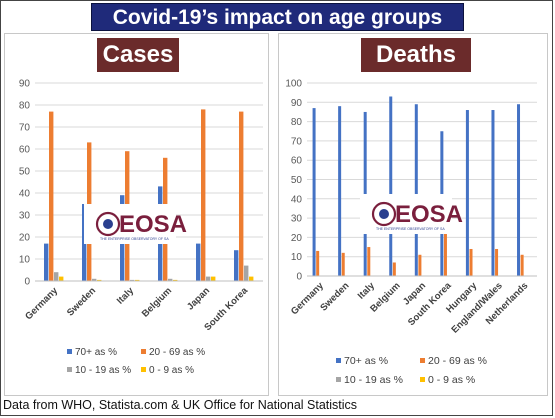 The width and height of the screenshot is (555, 418). What do you see at coordinates (61, 278) in the screenshot?
I see `bar-0-9-as-germany` at bounding box center [61, 278].